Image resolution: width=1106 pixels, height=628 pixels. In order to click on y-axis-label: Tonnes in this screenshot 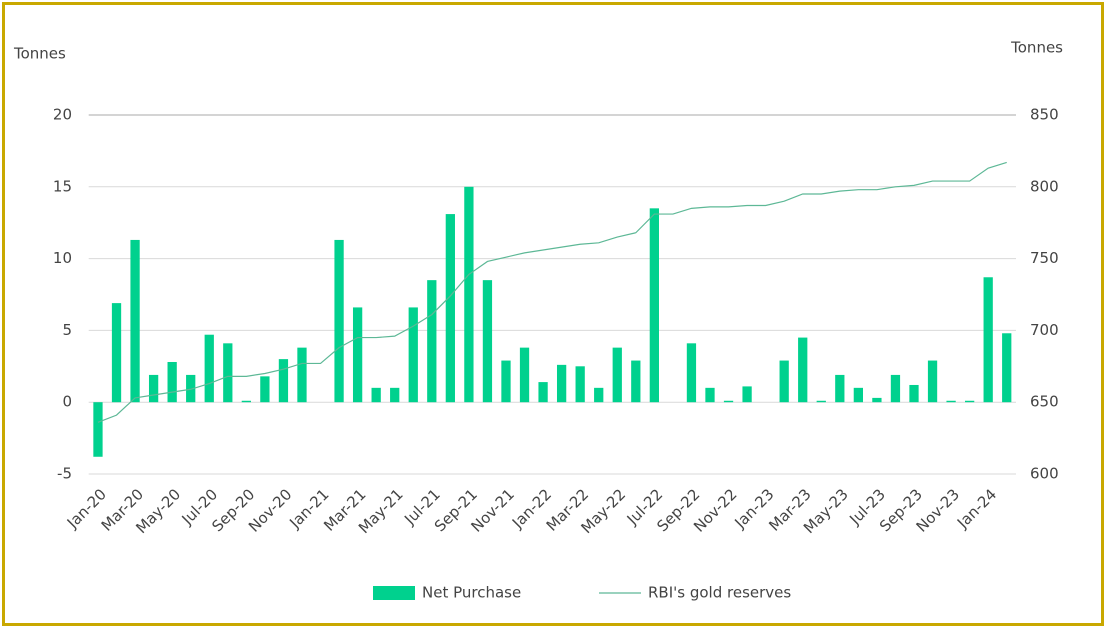, I will do `click(39, 54)`.